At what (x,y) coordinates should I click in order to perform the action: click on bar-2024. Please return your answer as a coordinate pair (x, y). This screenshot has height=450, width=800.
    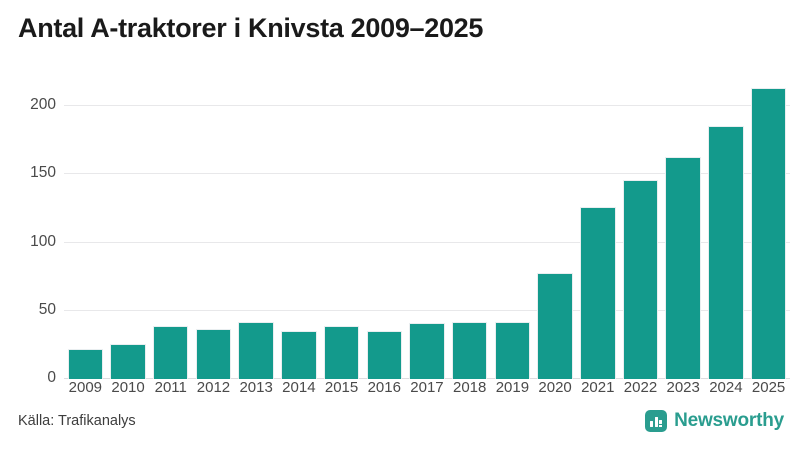
    Looking at the image, I should click on (726, 252).